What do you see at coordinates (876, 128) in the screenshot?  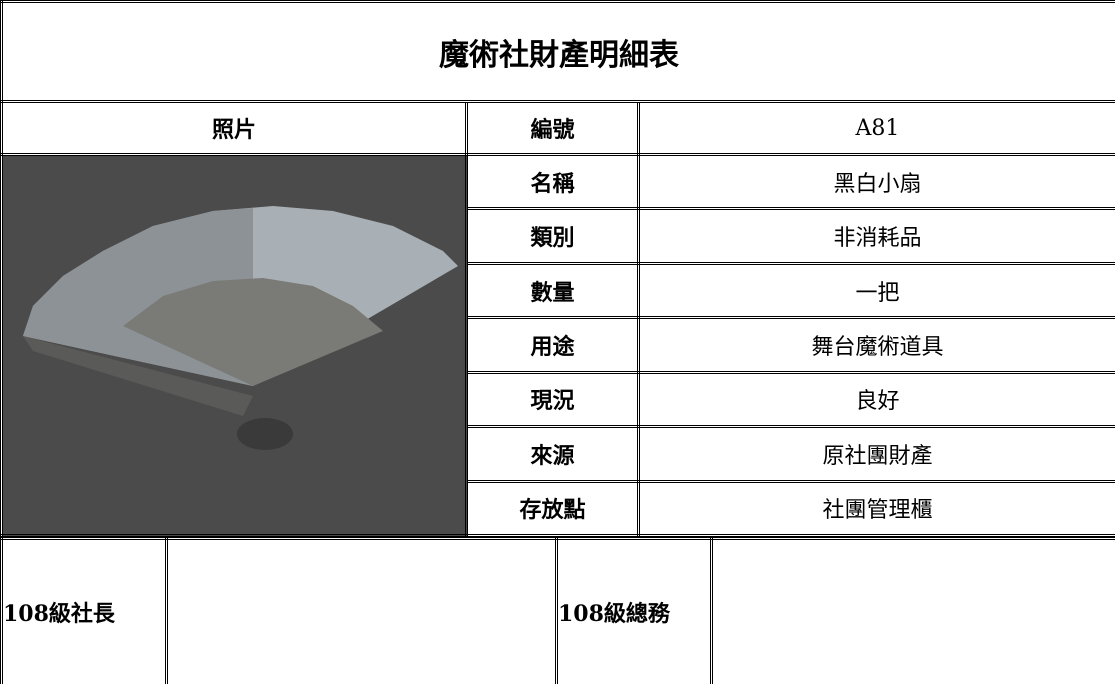 I see `field-value: A81` at bounding box center [876, 128].